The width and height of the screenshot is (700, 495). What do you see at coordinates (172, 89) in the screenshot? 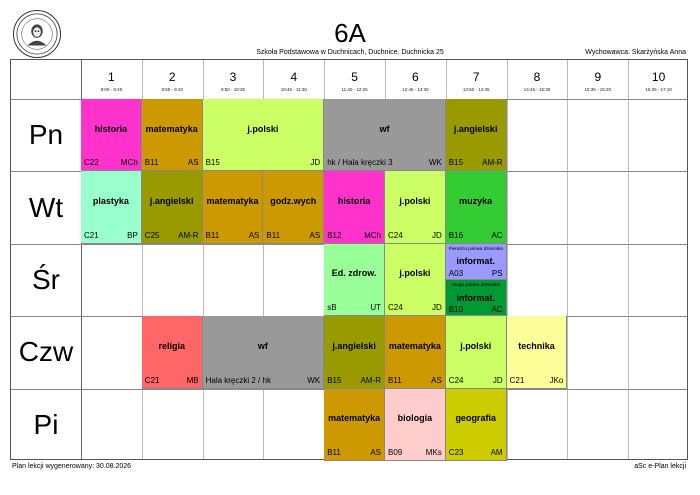
I see `period-time: 8:55 - 9:40` at bounding box center [172, 89].